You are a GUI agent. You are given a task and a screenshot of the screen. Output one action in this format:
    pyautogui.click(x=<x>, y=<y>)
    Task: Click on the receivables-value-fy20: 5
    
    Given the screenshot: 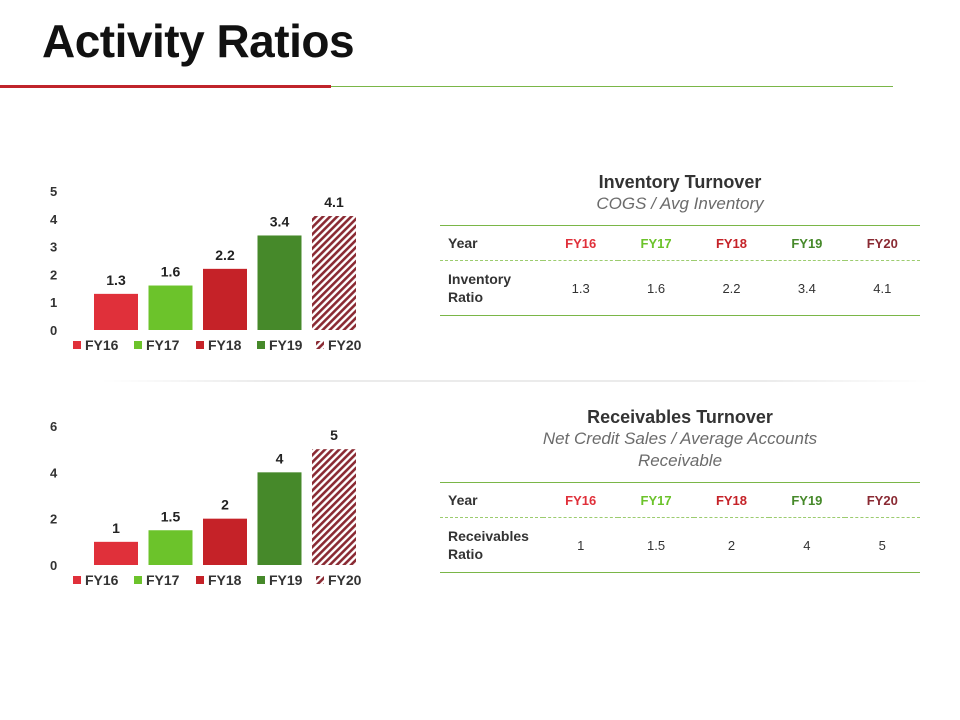 What is the action you would take?
    pyautogui.click(x=882, y=545)
    